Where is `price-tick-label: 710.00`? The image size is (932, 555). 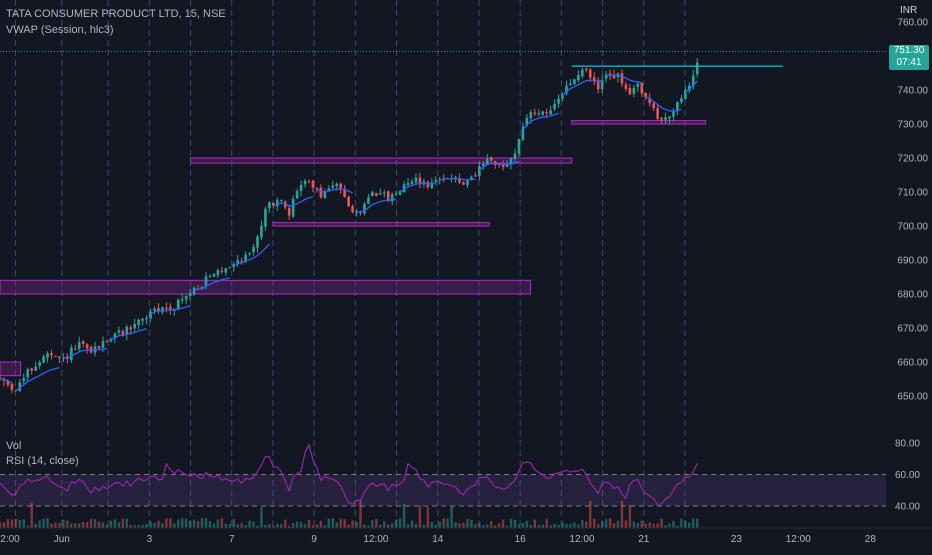
price-tick-label: 710.00 is located at coordinates (912, 193).